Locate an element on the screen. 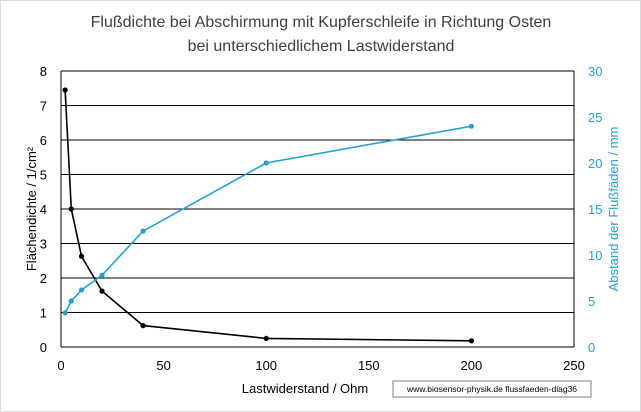 The image size is (641, 412). left-axis-title: Flächendichte / 1/cm² is located at coordinates (31, 208).